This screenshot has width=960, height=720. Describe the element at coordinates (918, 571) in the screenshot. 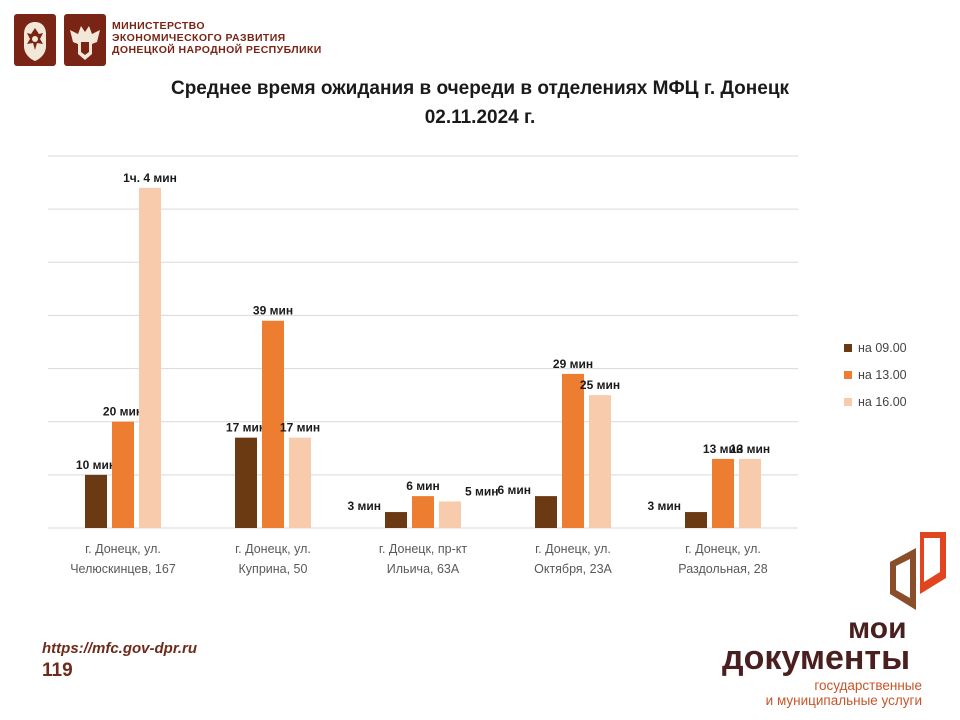

I see `moi-dokumenty-logo-icon` at that location.